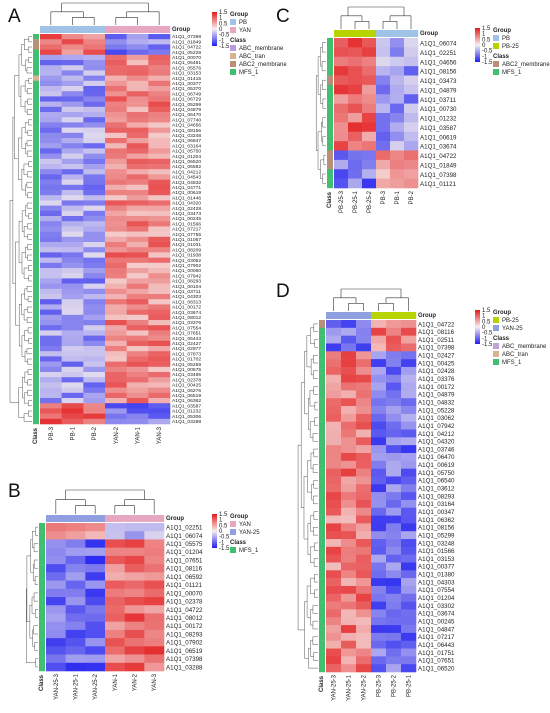 The image size is (550, 713). Describe the element at coordinates (186, 37) in the screenshot. I see `row-label: A1Q1_07398` at that location.